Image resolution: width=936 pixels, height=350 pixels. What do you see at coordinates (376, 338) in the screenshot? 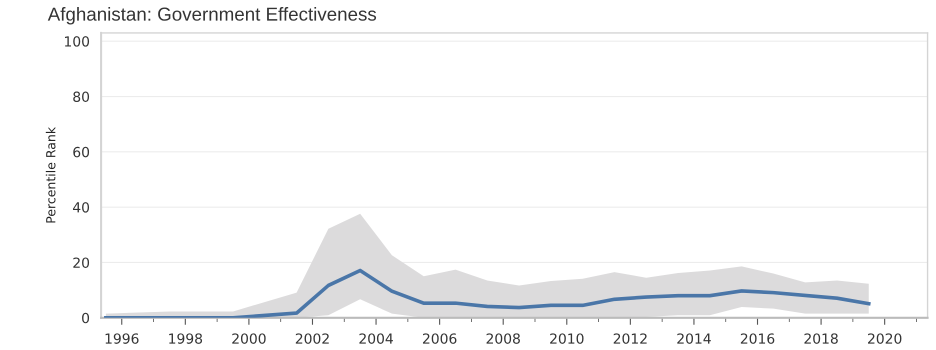
I see `x-tick-label: 2004` at bounding box center [376, 338].